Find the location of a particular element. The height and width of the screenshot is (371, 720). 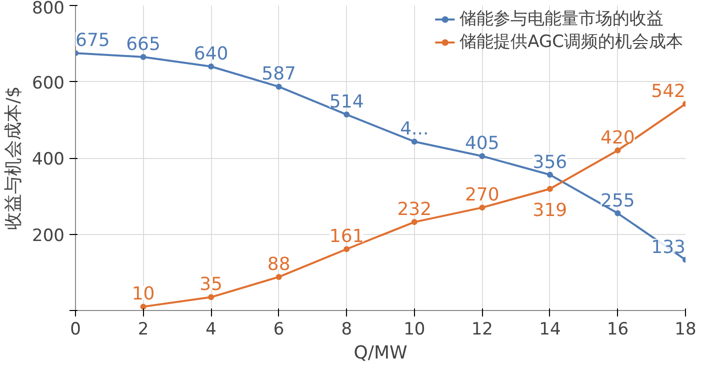

data-label: 640 is located at coordinates (211, 54).